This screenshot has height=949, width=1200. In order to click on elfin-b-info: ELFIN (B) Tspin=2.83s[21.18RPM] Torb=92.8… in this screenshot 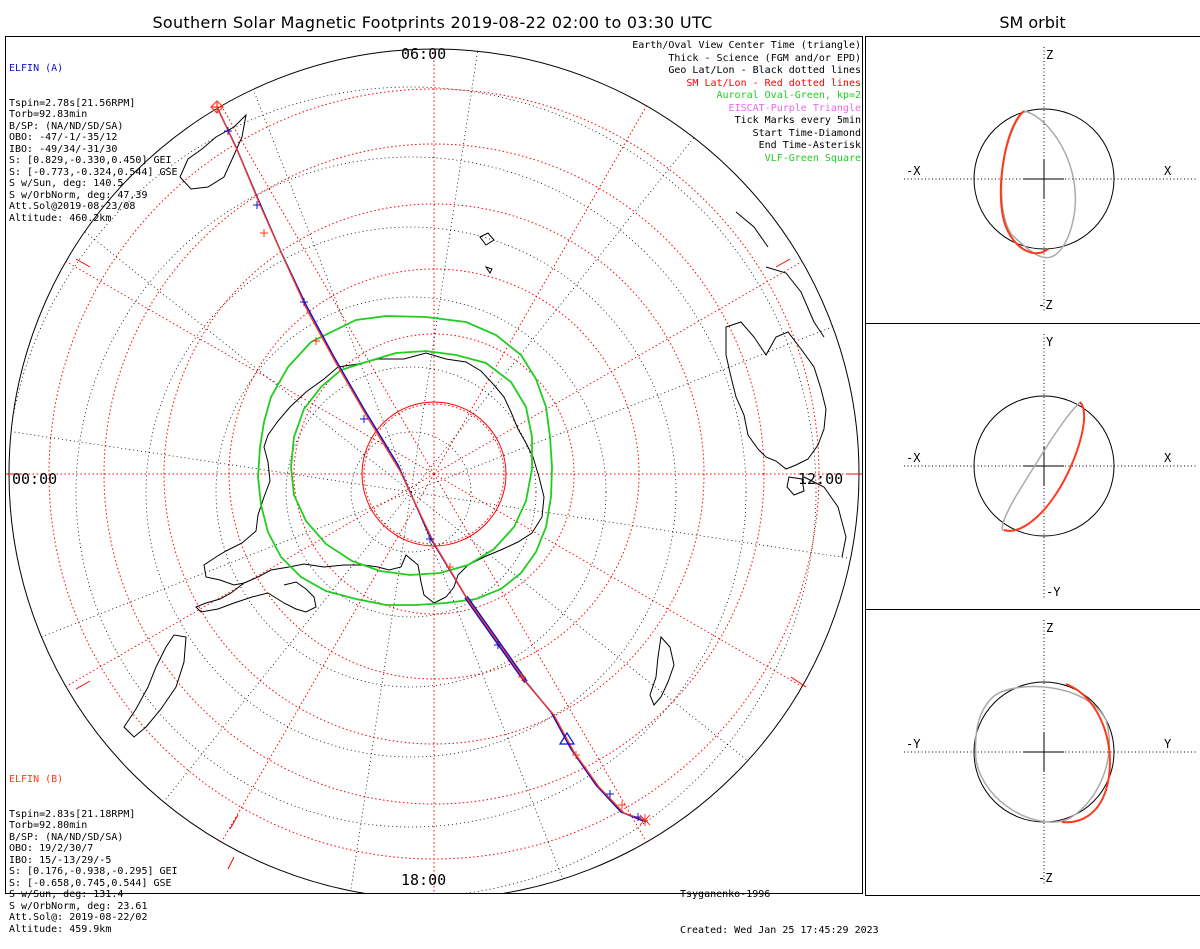, I will do `click(93, 849)`.